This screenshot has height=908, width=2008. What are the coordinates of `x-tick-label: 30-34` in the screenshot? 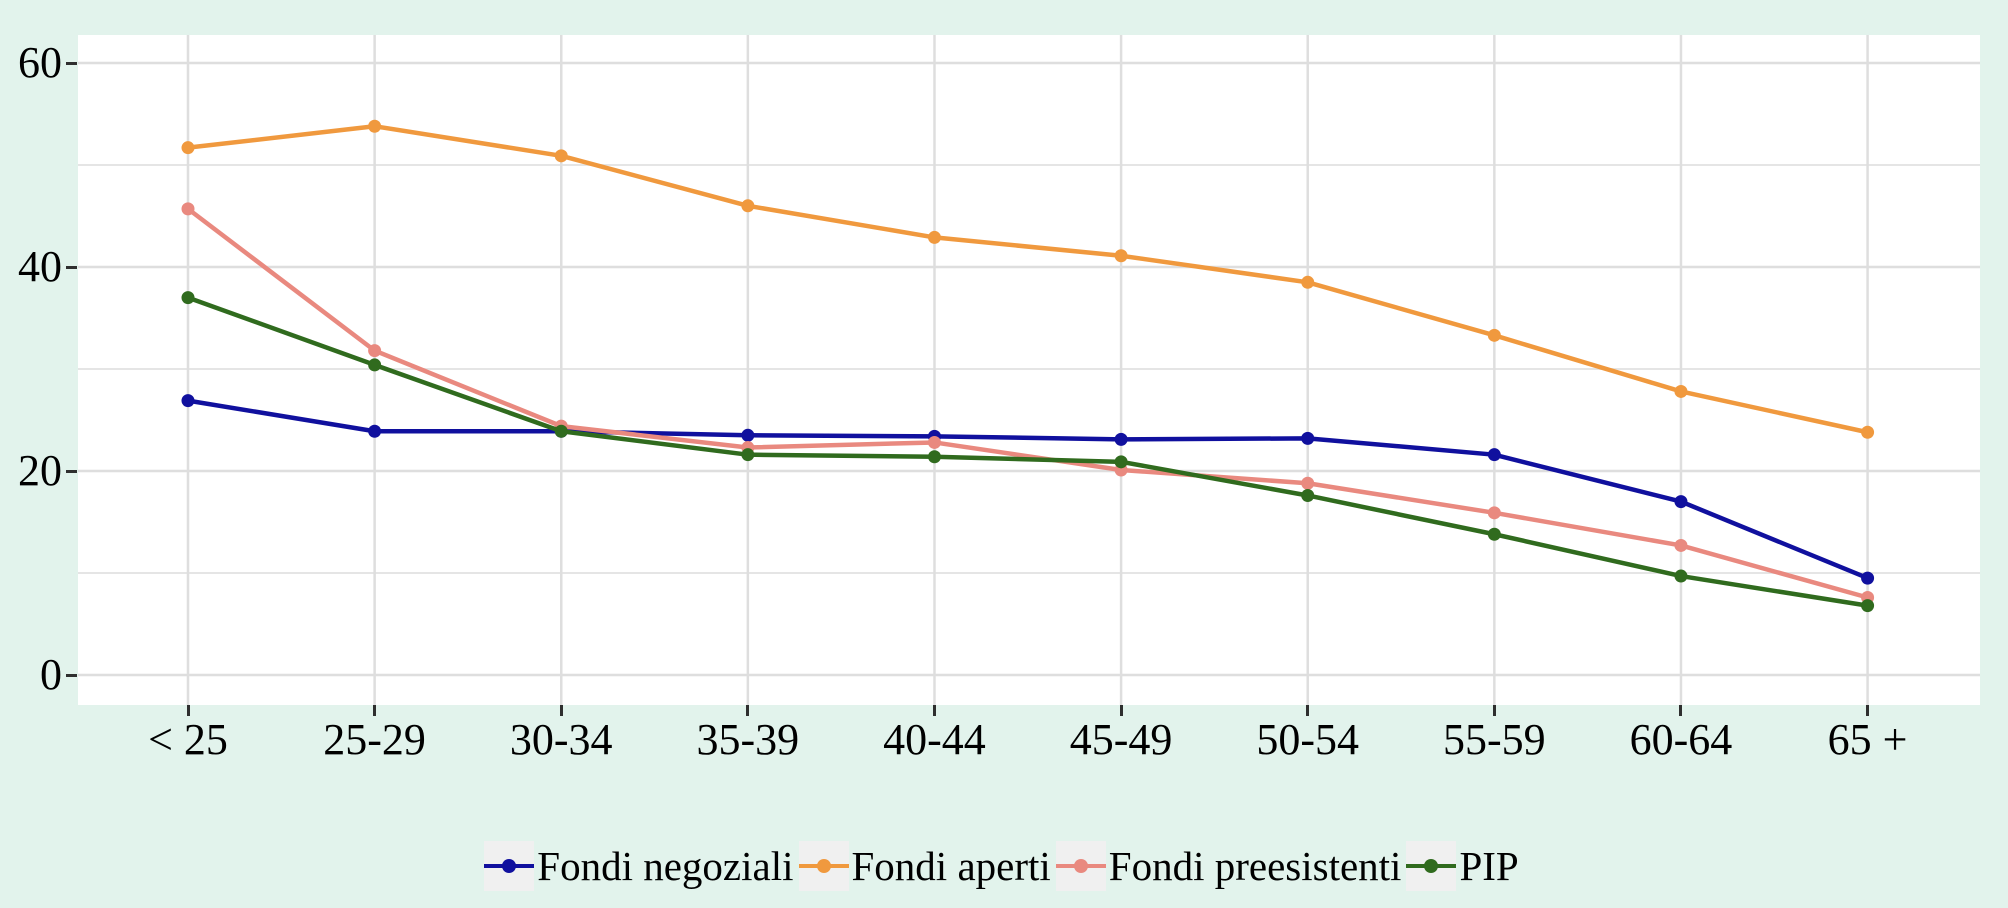 It's located at (561, 739).